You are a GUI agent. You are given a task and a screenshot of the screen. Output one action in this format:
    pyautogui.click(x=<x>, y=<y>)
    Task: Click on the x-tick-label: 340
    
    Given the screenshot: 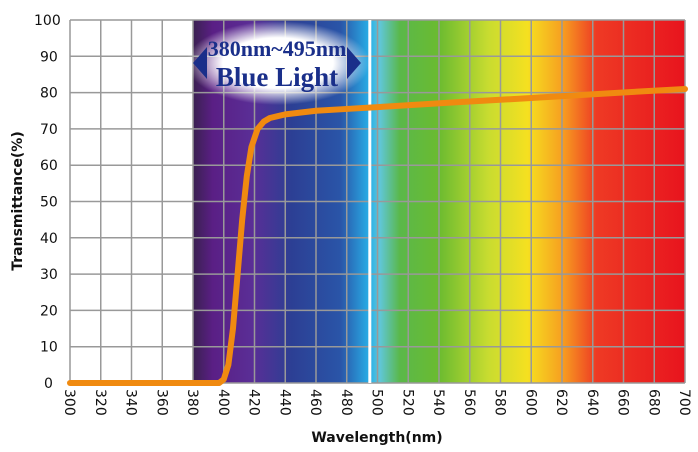 What is the action you would take?
    pyautogui.click(x=131, y=402)
    